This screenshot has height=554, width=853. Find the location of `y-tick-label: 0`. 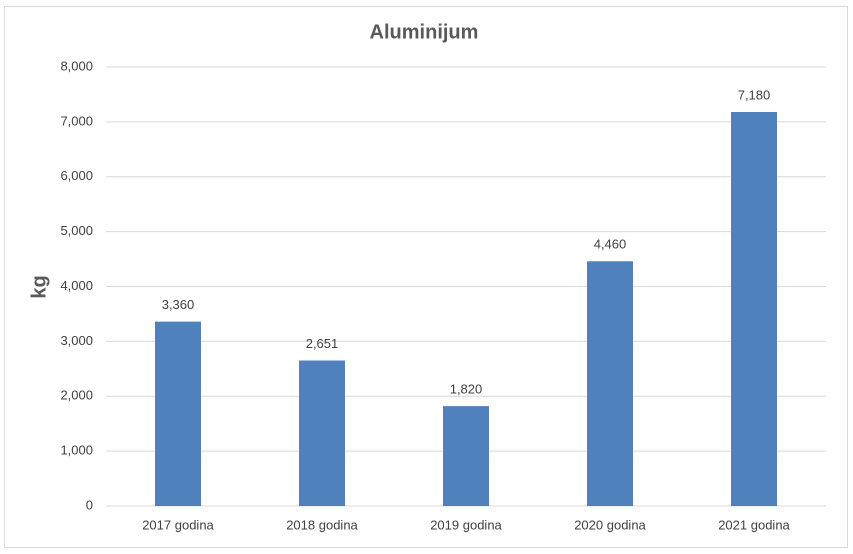

y-tick-label: 0 is located at coordinates (89, 504).